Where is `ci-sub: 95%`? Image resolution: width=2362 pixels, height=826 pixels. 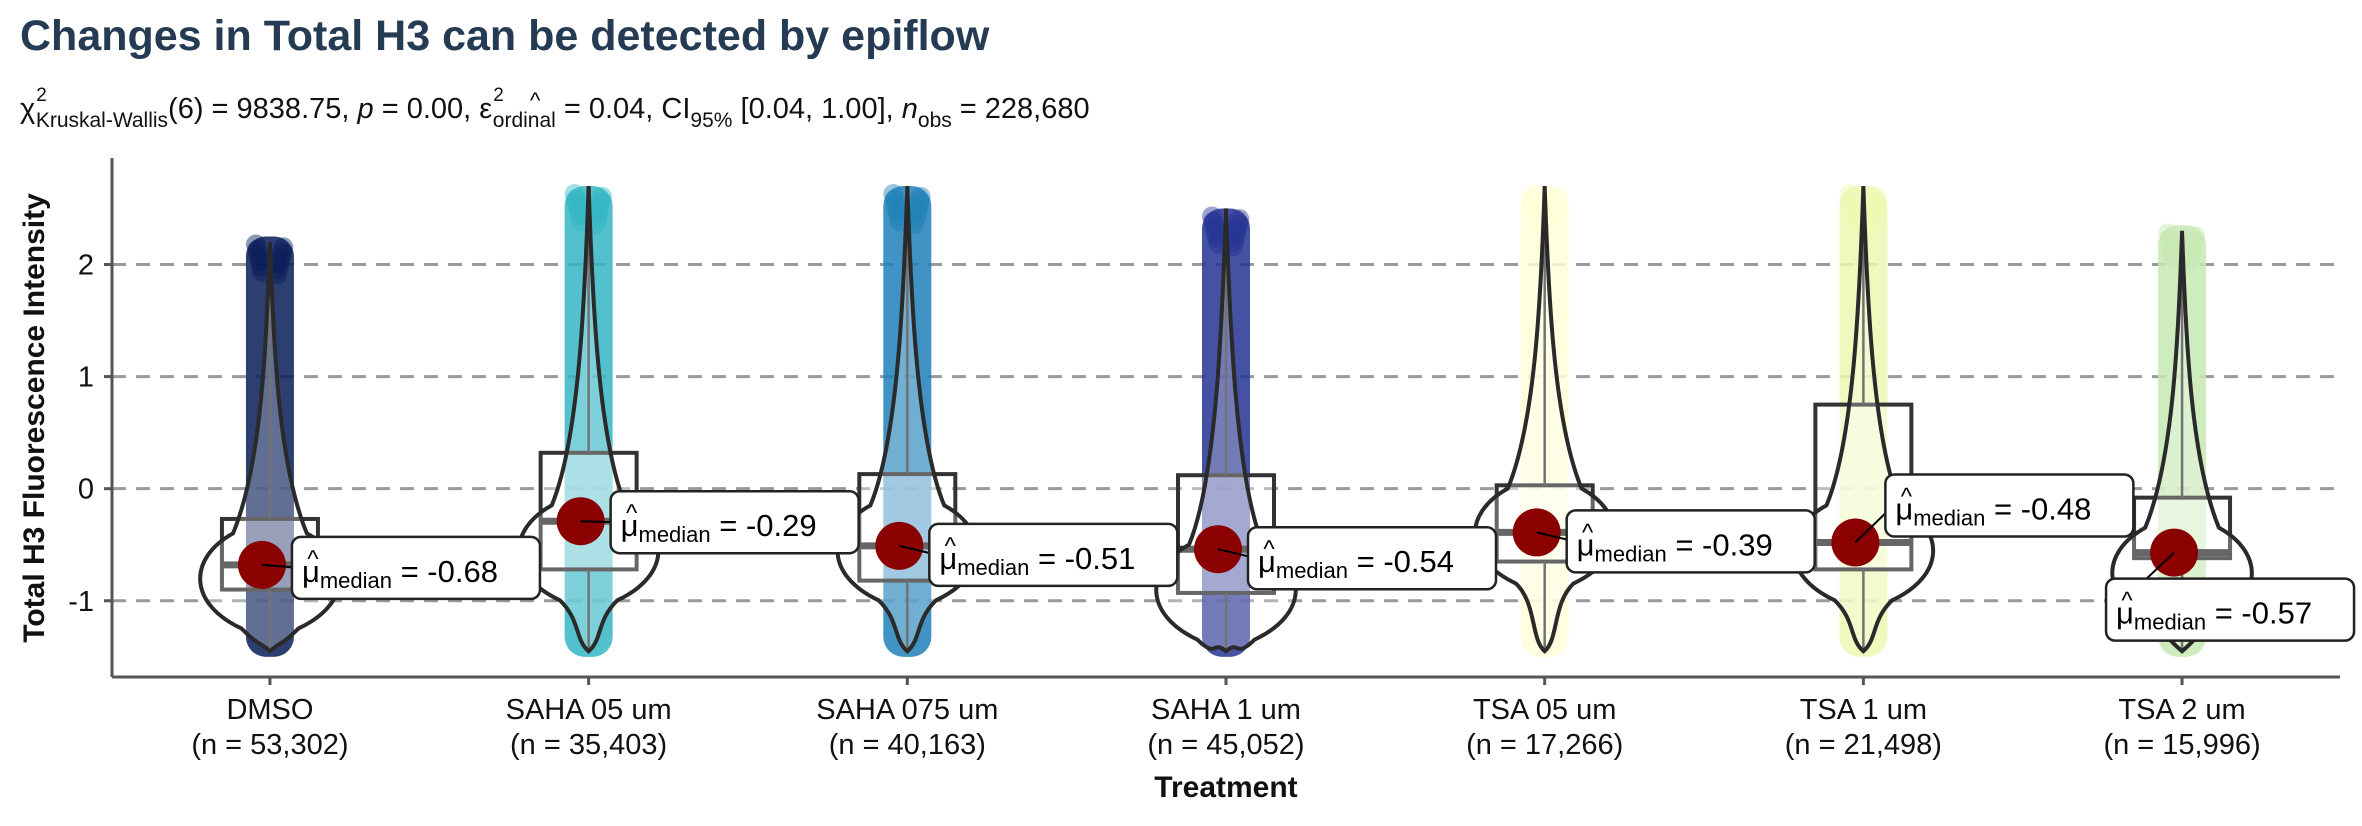
ci-sub: 95% is located at coordinates (711, 120).